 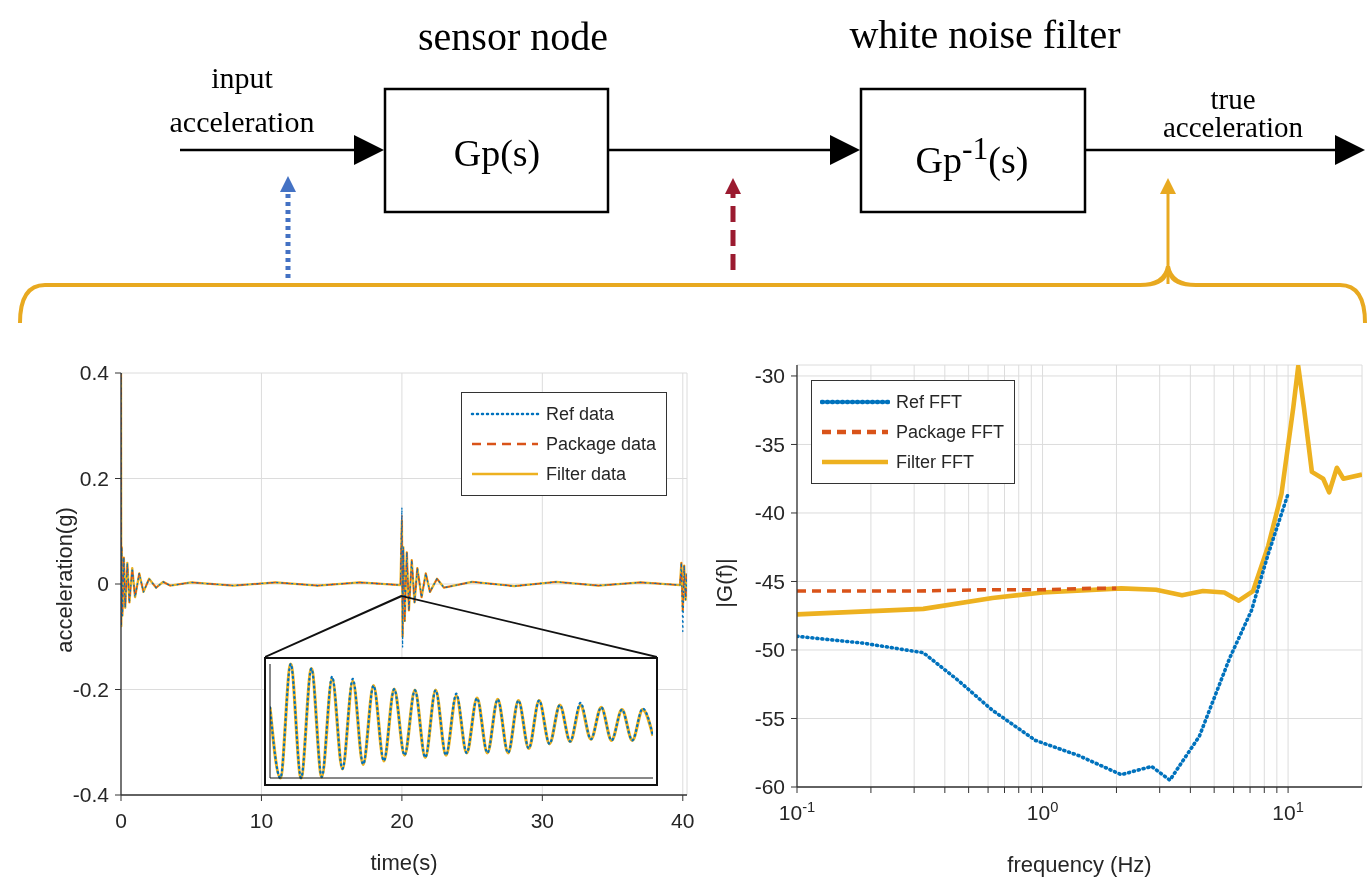 What do you see at coordinates (94, 373) in the screenshot?
I see `y-tick-label: 0.4` at bounding box center [94, 373].